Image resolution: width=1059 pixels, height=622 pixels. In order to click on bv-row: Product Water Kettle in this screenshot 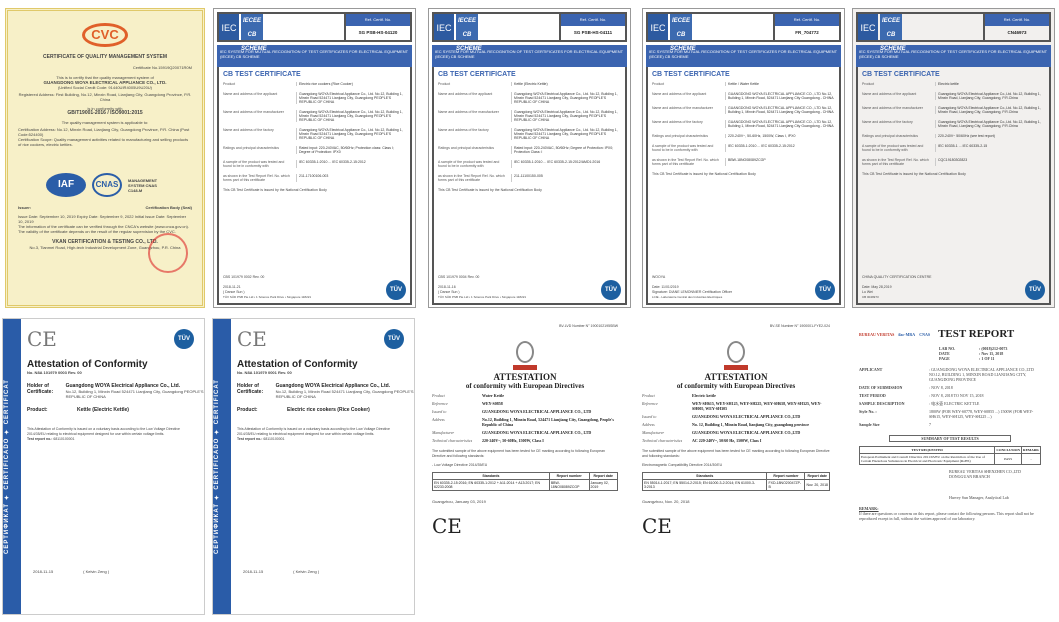, I will do `click(525, 395)`.